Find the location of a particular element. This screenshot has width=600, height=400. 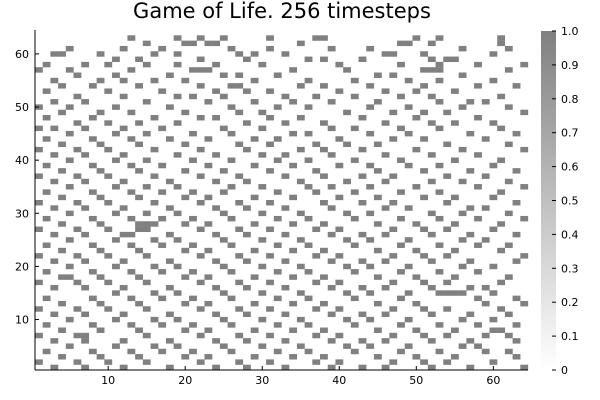

colorbar-tick-label: 0.3 is located at coordinates (570, 268).